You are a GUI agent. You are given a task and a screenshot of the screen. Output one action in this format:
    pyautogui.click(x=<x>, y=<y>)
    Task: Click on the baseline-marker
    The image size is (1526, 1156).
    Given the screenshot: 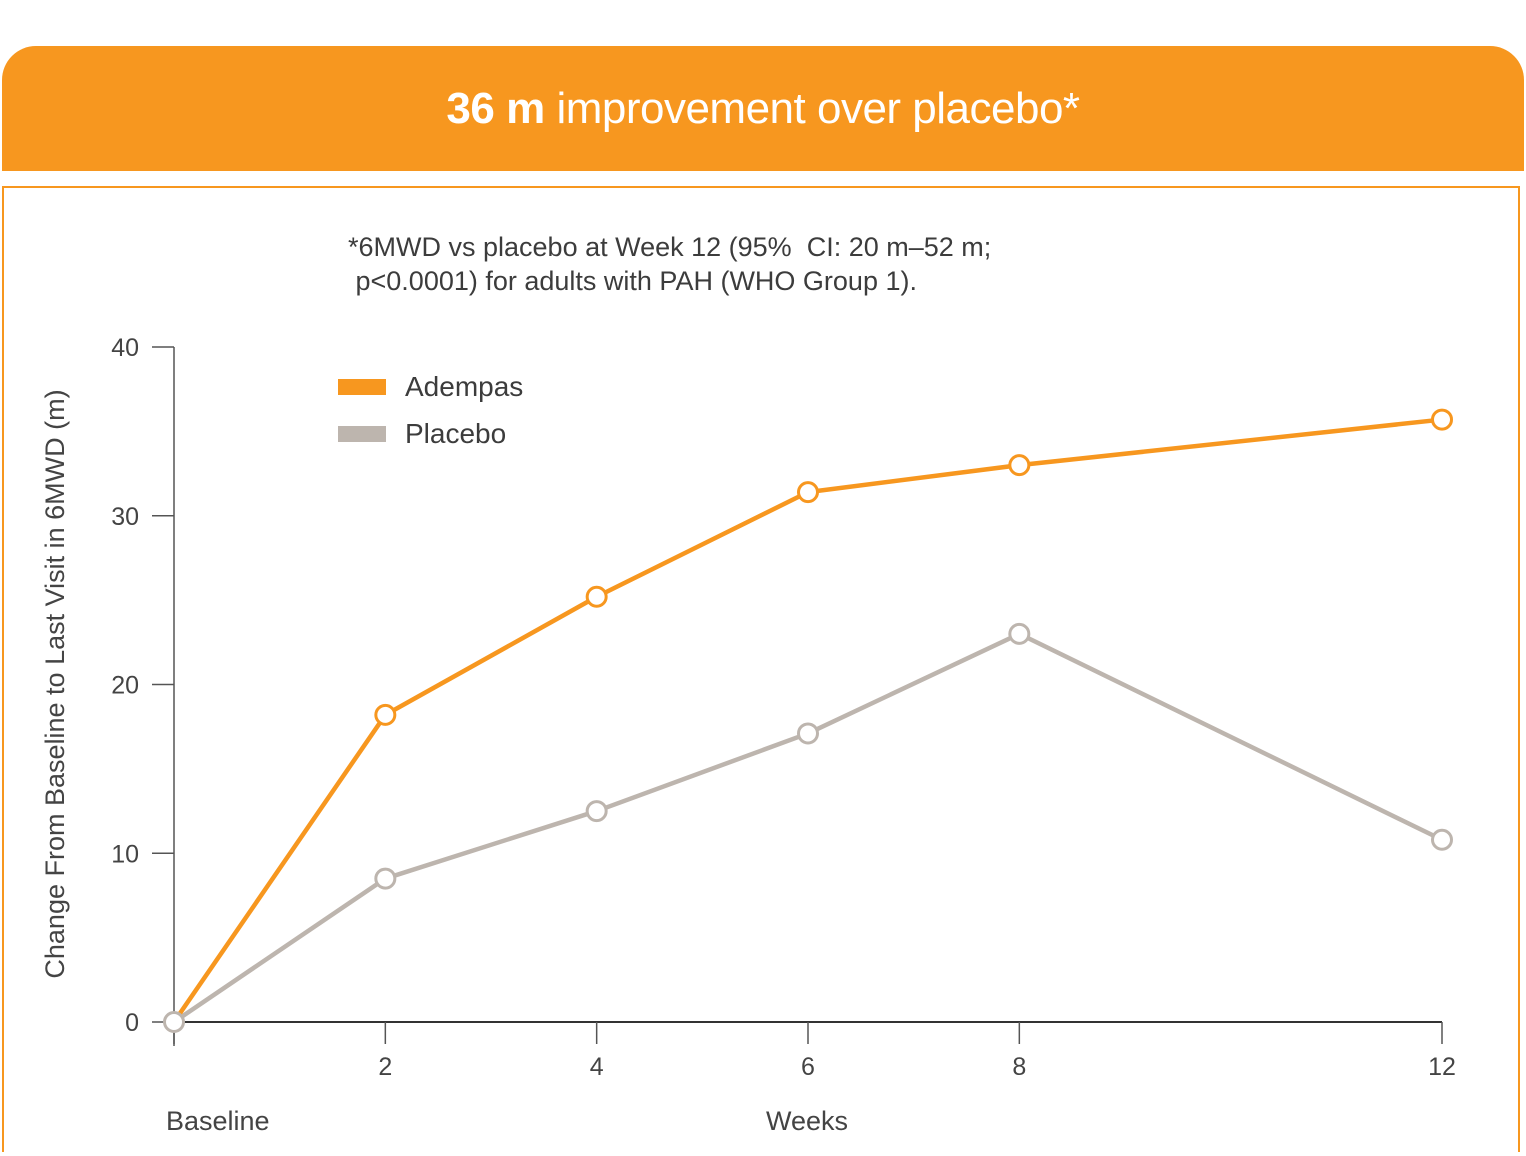 What is the action you would take?
    pyautogui.click(x=174, y=1022)
    